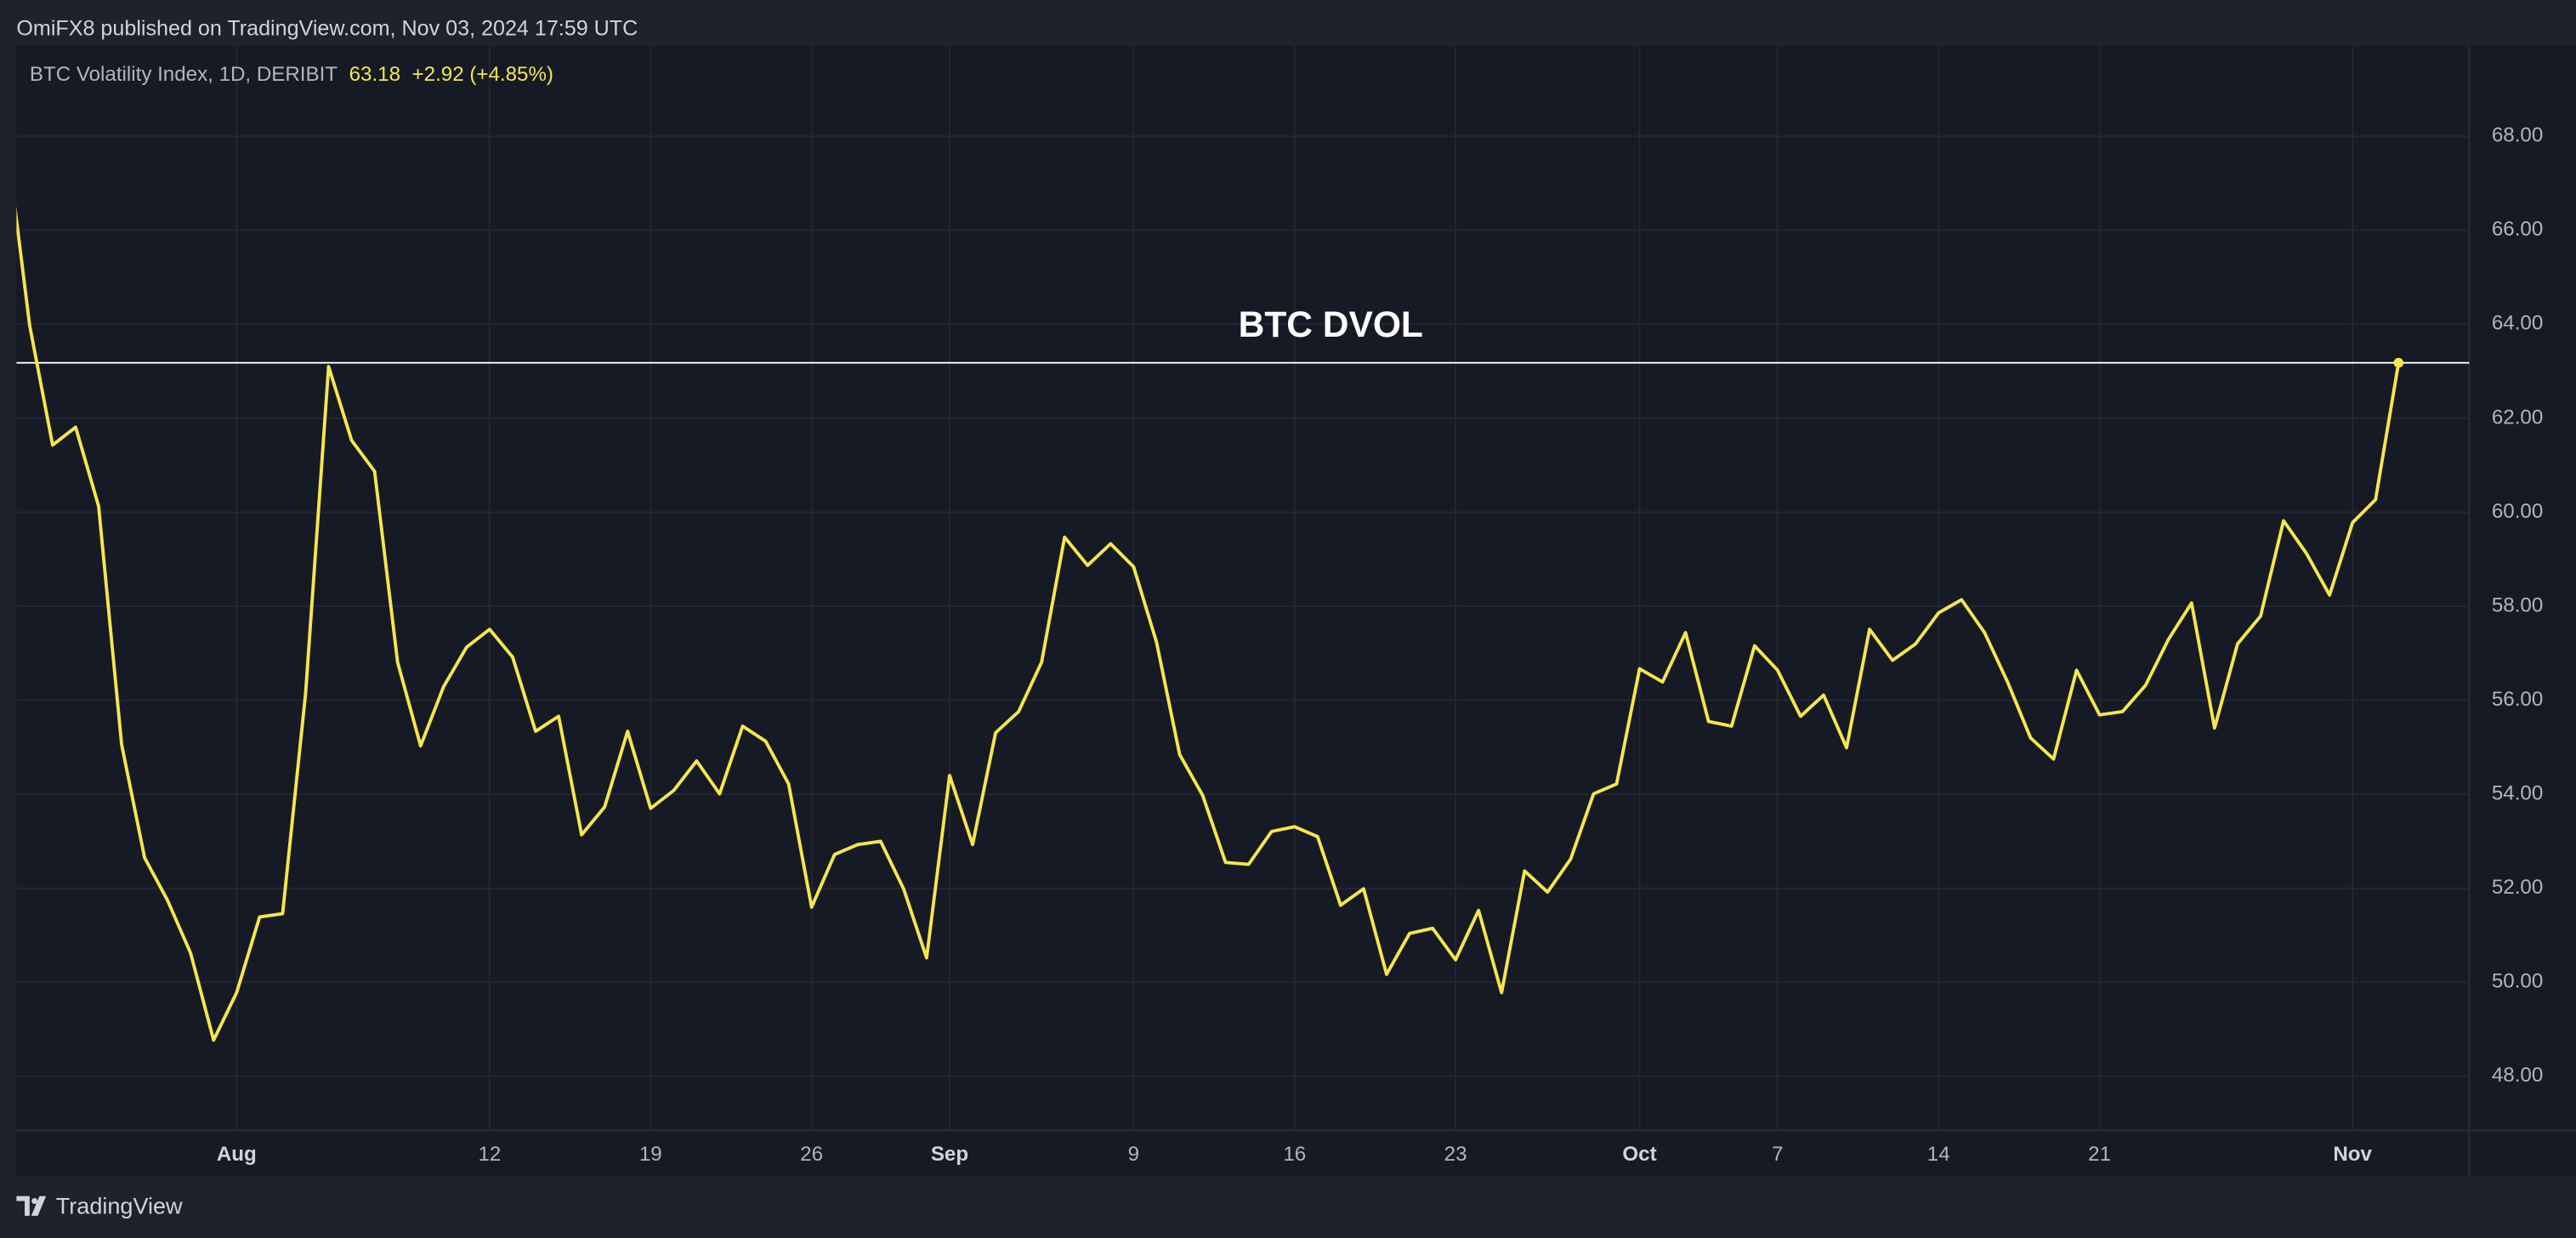 The width and height of the screenshot is (2576, 1238). What do you see at coordinates (237, 1154) in the screenshot?
I see `x-tick-label: Aug` at bounding box center [237, 1154].